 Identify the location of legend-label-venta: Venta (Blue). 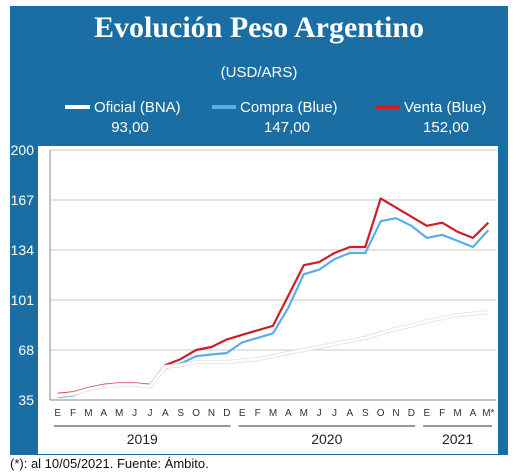
(445, 107).